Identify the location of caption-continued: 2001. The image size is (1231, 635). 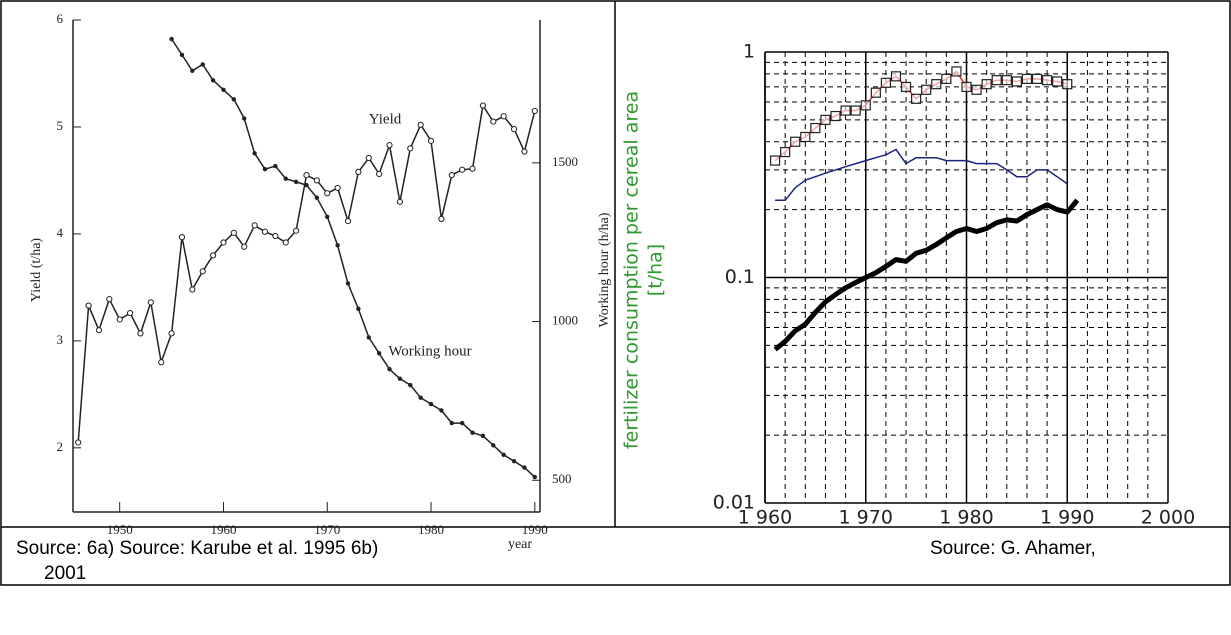
(65, 573).